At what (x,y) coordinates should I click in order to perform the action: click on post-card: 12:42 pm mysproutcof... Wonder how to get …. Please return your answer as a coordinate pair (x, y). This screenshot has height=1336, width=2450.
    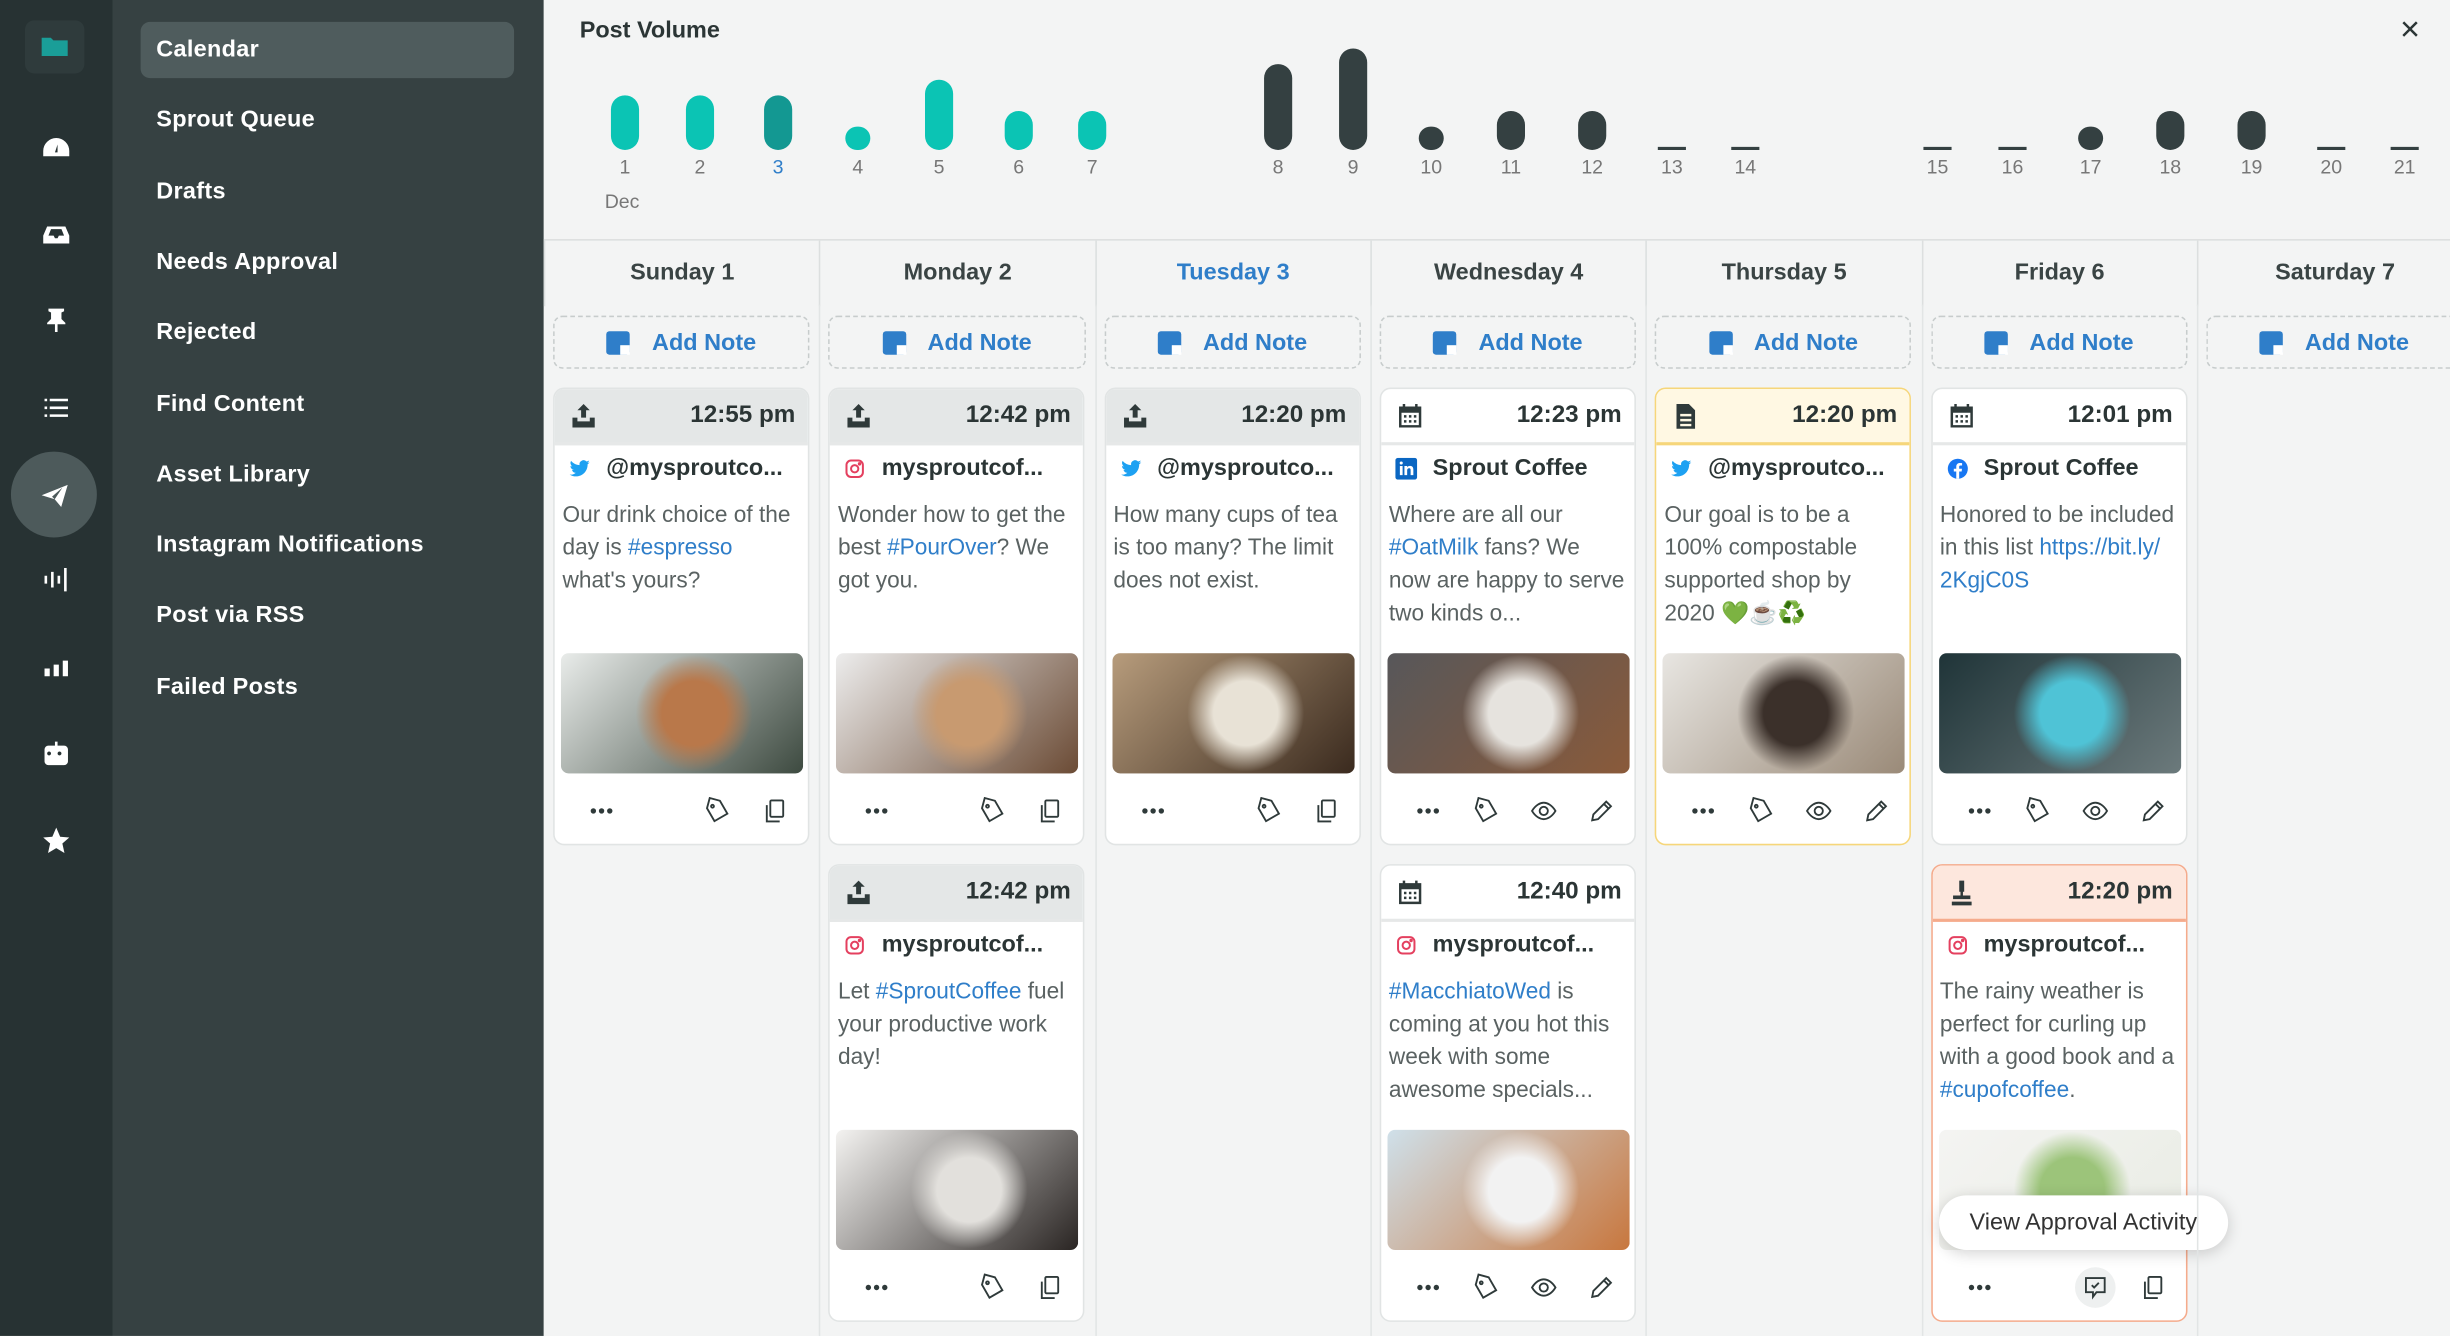
    Looking at the image, I should click on (956, 616).